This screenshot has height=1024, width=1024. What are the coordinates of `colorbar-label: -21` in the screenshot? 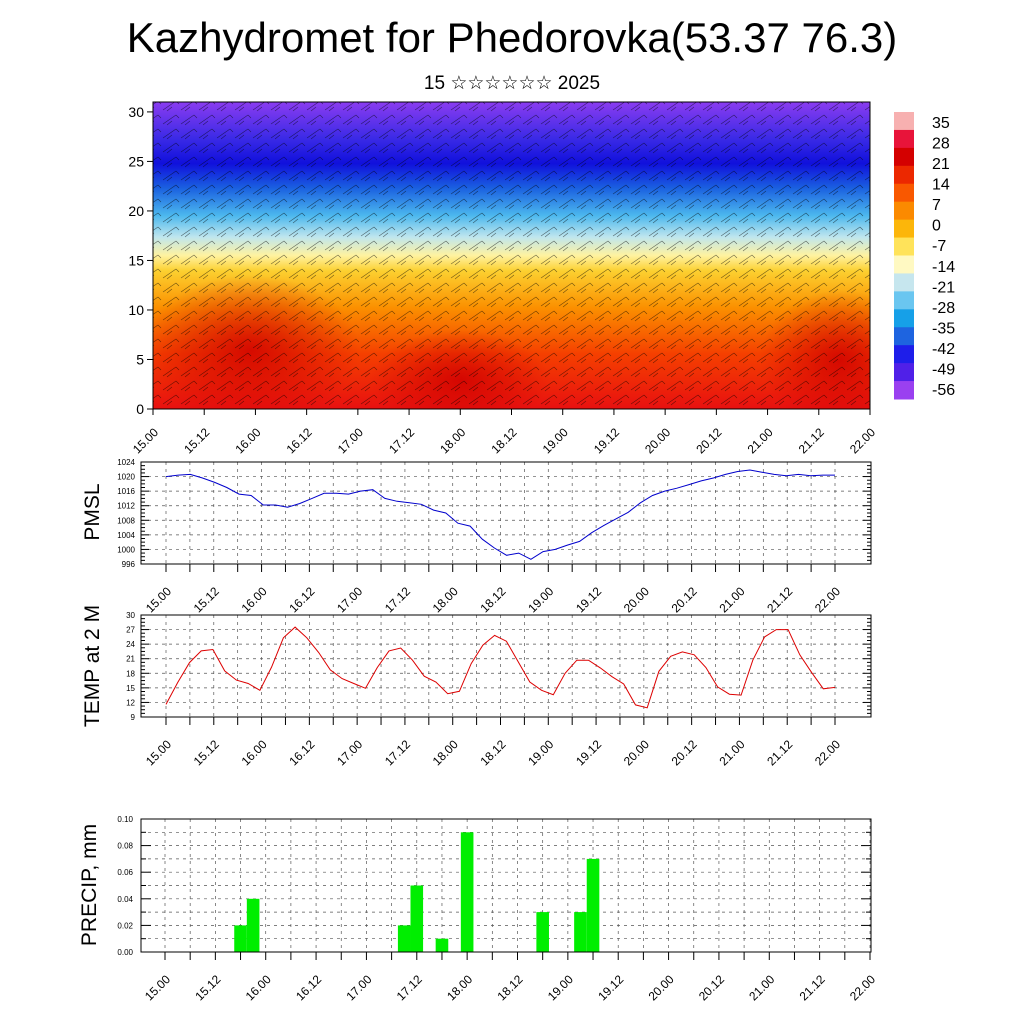 It's located at (943, 287).